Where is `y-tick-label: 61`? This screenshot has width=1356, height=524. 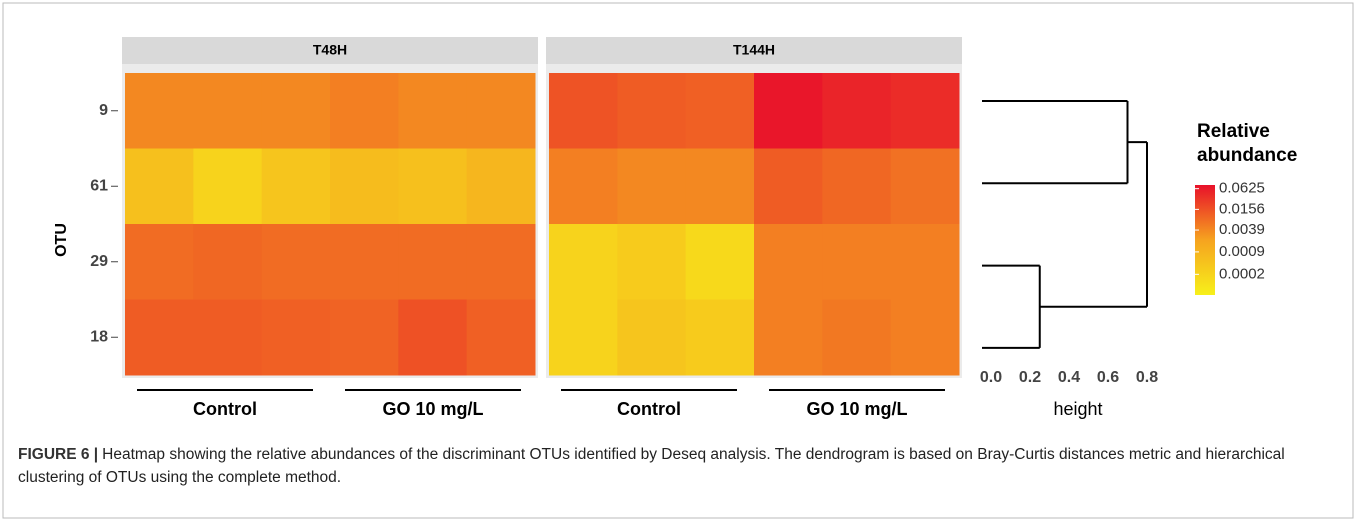
y-tick-label: 61 is located at coordinates (99, 185).